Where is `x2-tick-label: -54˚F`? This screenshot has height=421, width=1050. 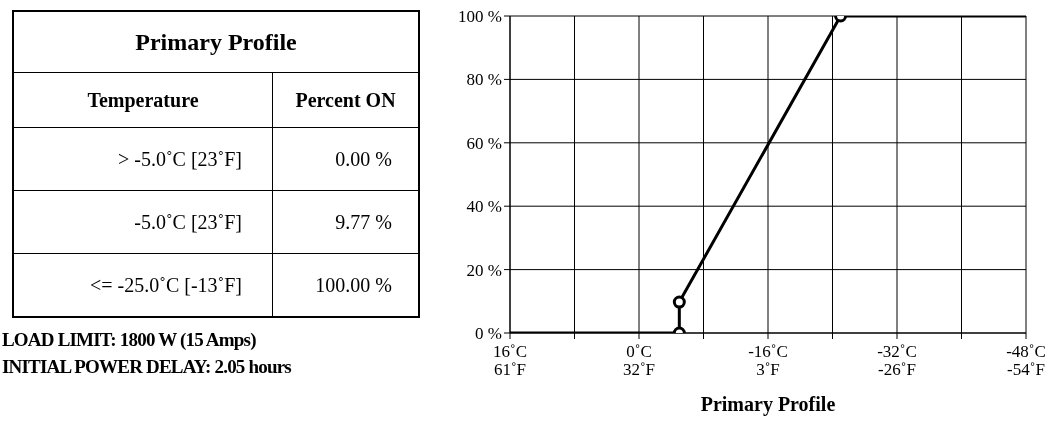 x2-tick-label: -54˚F is located at coordinates (1026, 370).